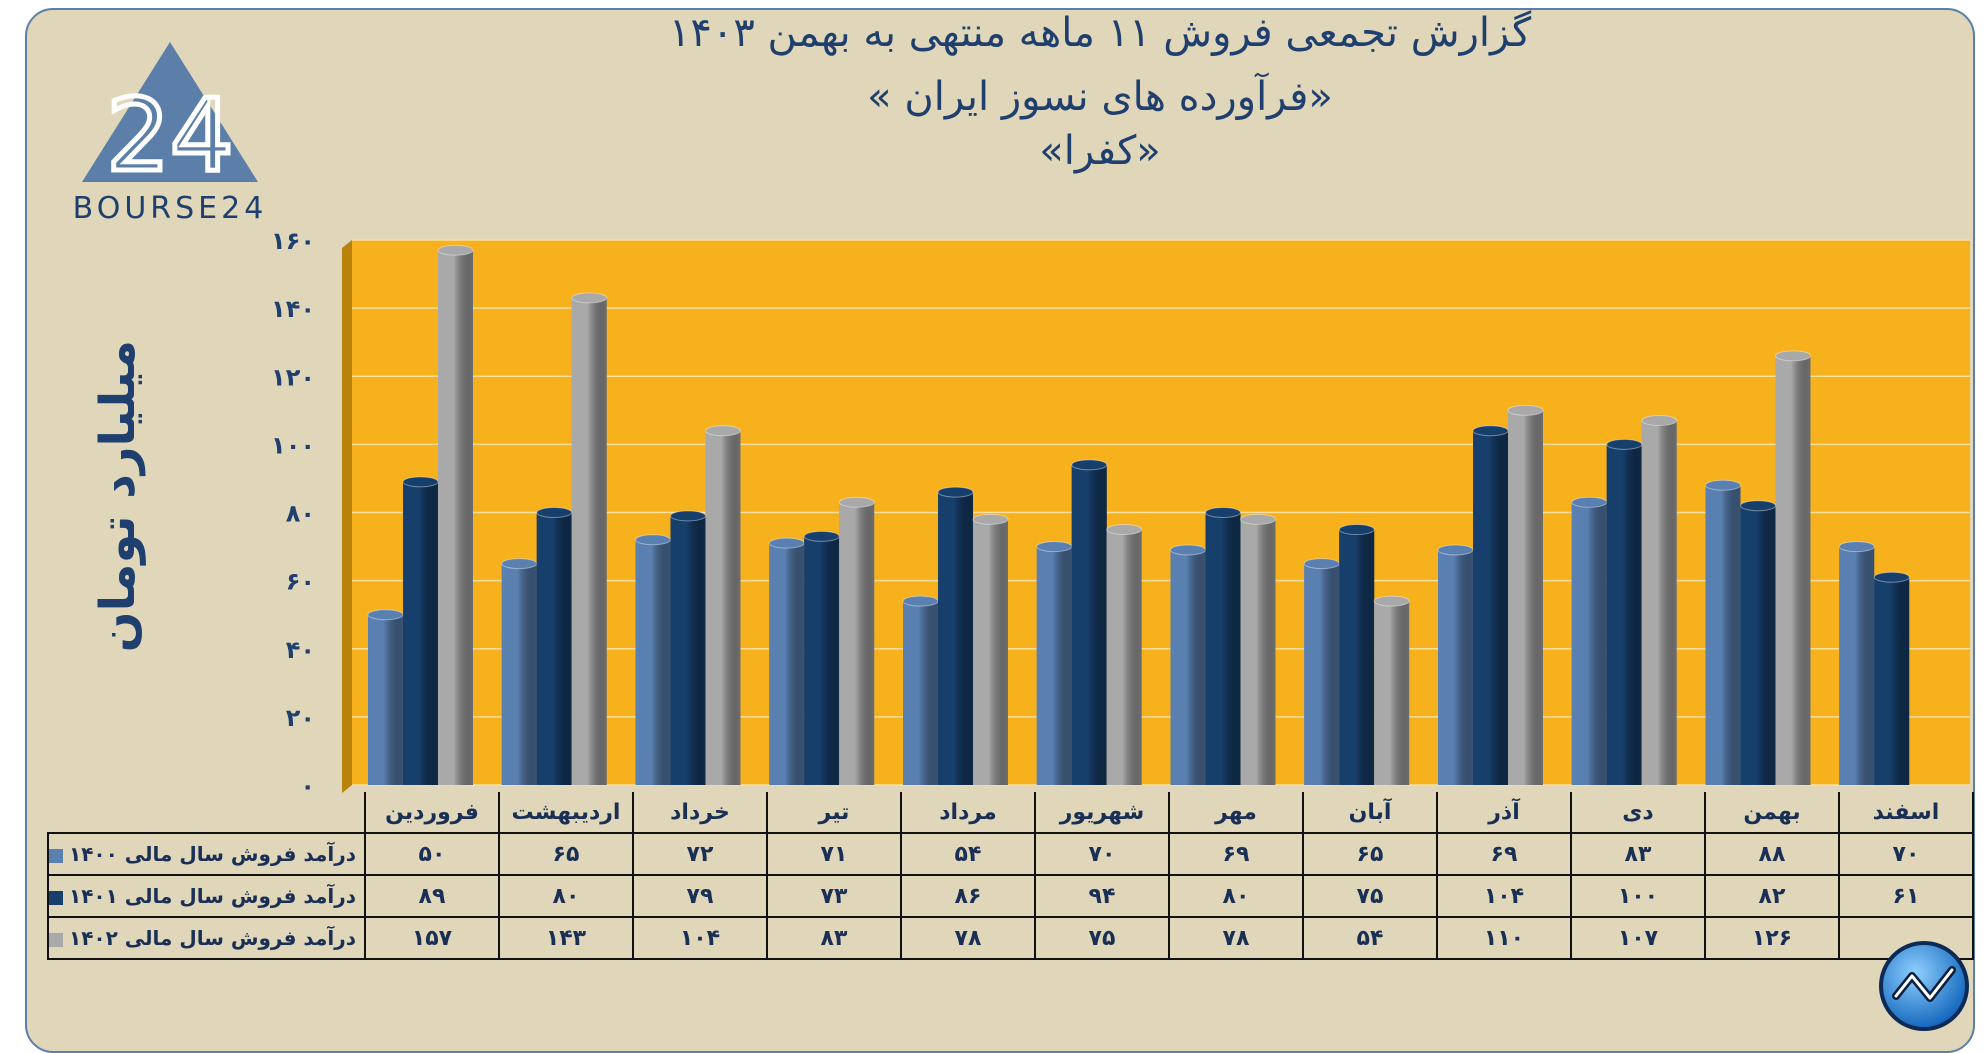  I want to click on data-cell: ۱۱۰, so click(1503, 938).